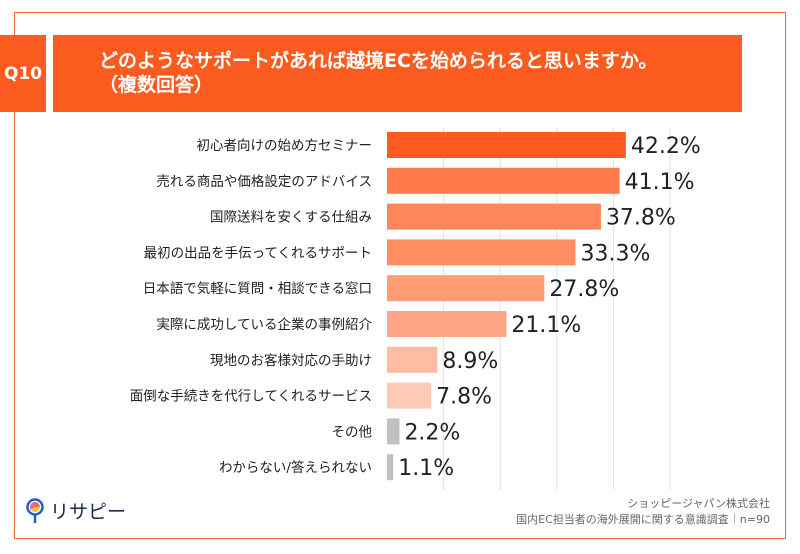 This screenshot has height=554, width=800. Describe the element at coordinates (470, 361) in the screenshot. I see `value-label: 8.9%` at that location.